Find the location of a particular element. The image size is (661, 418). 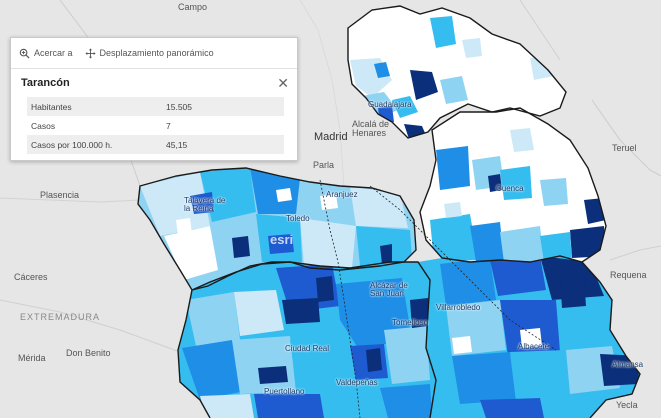

label-merida: Mérida is located at coordinates (32, 358).